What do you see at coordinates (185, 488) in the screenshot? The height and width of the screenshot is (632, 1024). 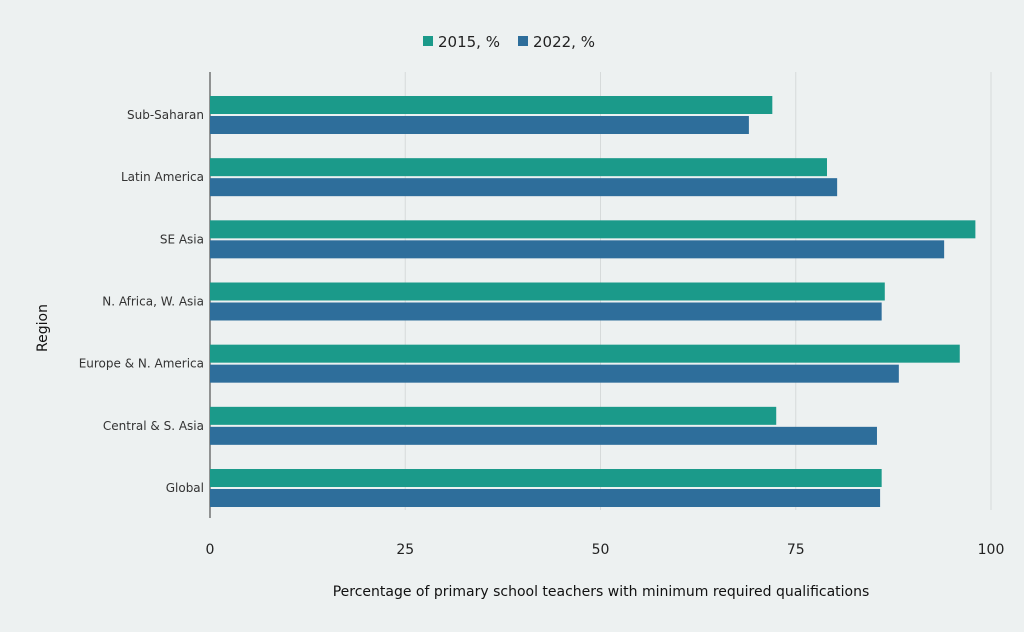 I see `category-label: Global` at bounding box center [185, 488].